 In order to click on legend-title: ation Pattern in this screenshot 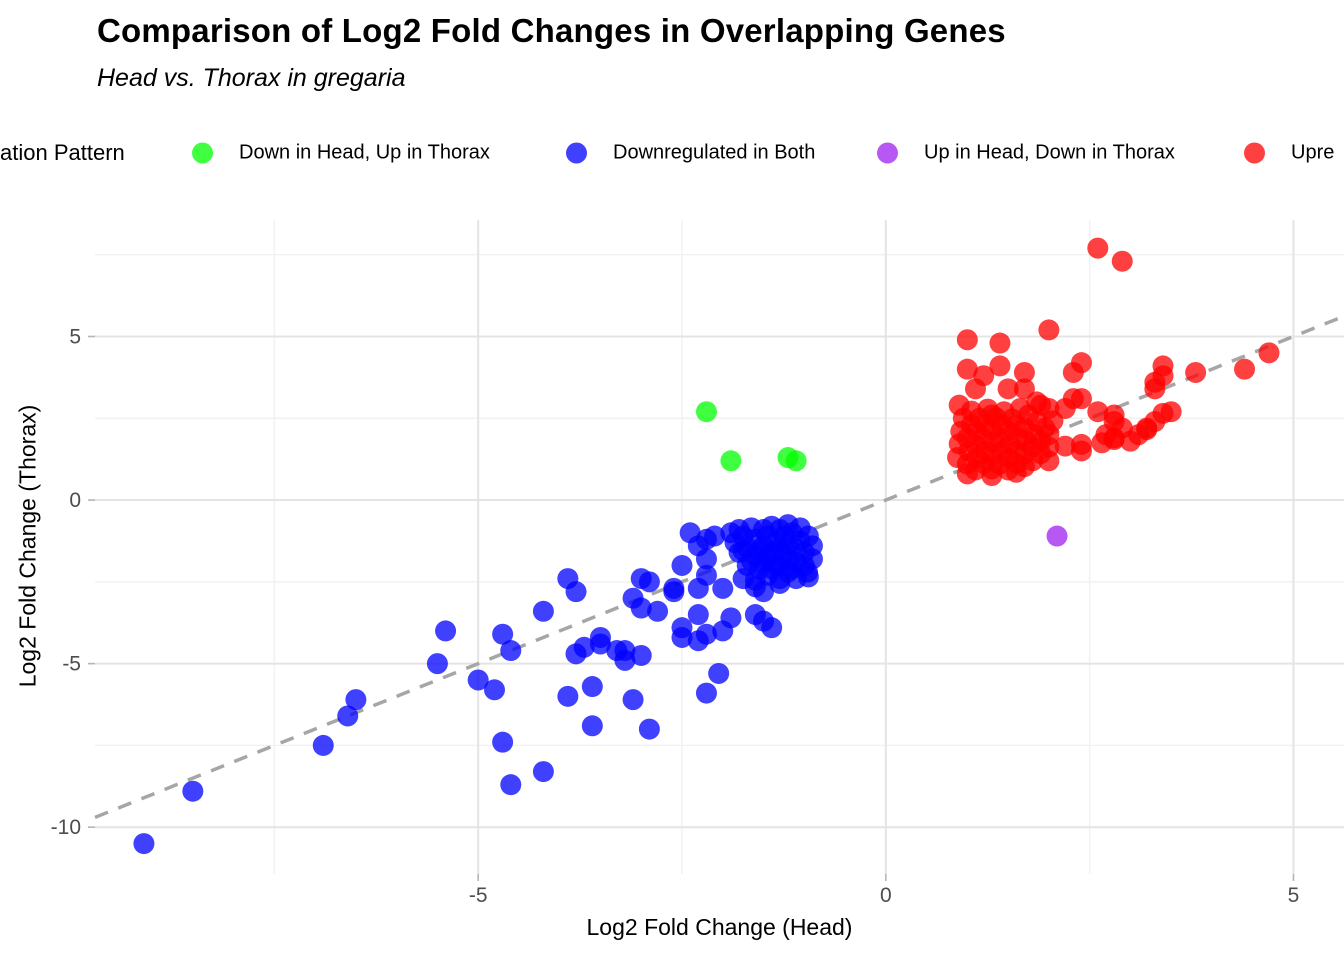, I will do `click(62, 152)`.